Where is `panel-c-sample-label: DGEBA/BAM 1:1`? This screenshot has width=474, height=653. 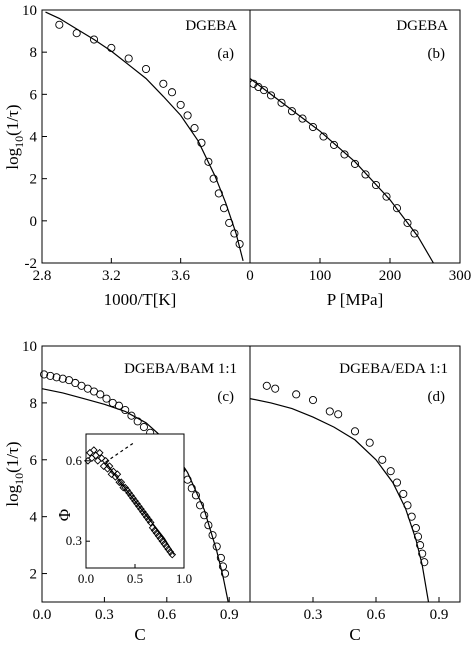
panel-c-sample-label: DGEBA/BAM 1:1 is located at coordinates (180, 369).